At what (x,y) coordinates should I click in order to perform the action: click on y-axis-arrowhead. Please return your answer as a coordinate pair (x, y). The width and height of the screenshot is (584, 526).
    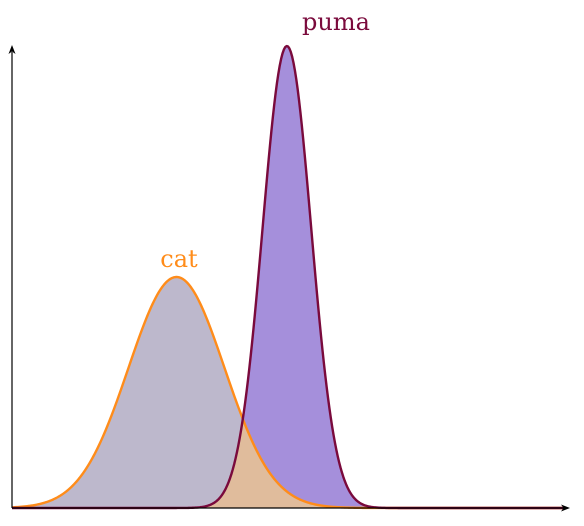
    Looking at the image, I should click on (12, 49).